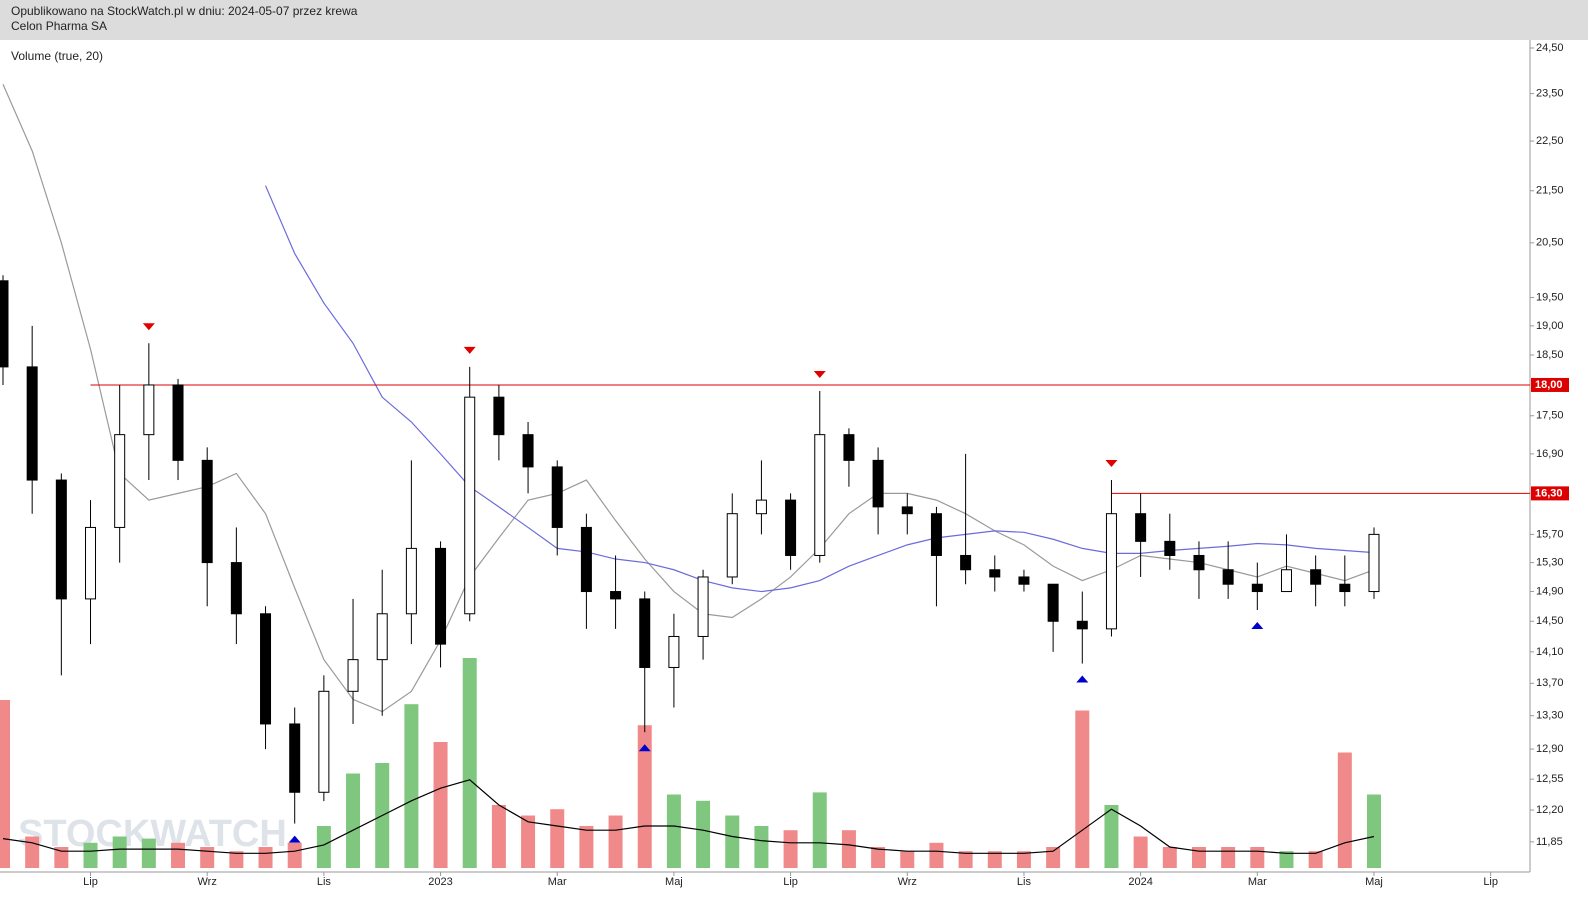  I want to click on y-tick-label: 21,50, so click(1550, 191).